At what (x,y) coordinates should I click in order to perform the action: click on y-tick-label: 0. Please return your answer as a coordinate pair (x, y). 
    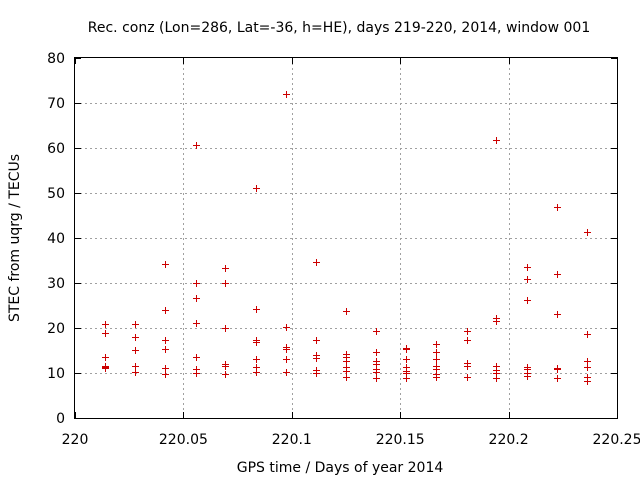
    Looking at the image, I should click on (60, 419).